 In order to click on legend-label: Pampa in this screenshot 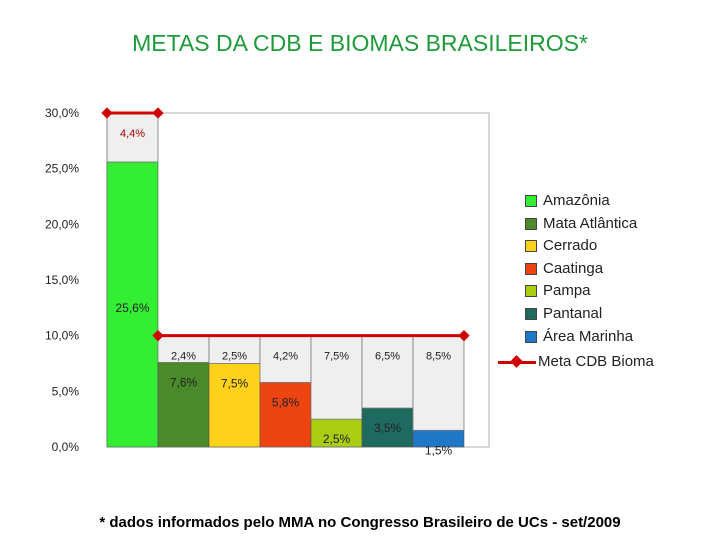, I will do `click(567, 291)`.